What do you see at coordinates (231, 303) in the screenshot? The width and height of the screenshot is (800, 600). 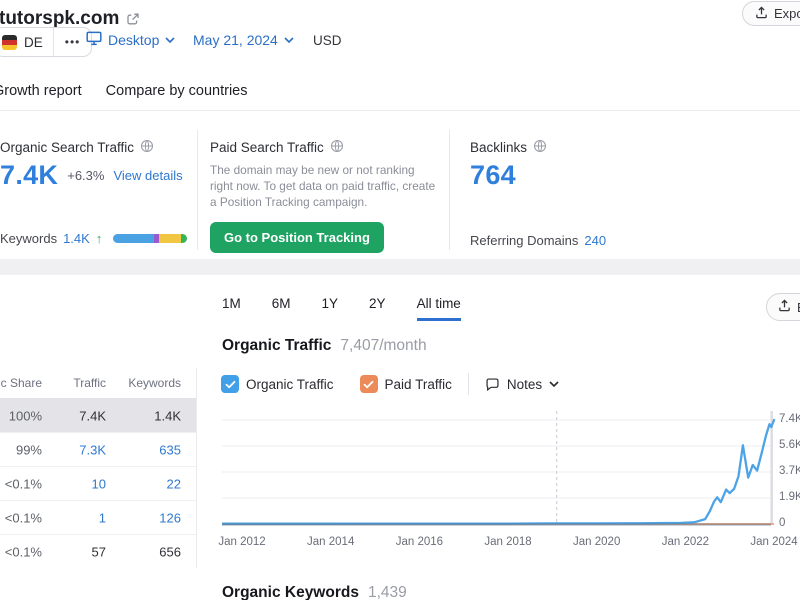 I see `range-1m: 1M` at bounding box center [231, 303].